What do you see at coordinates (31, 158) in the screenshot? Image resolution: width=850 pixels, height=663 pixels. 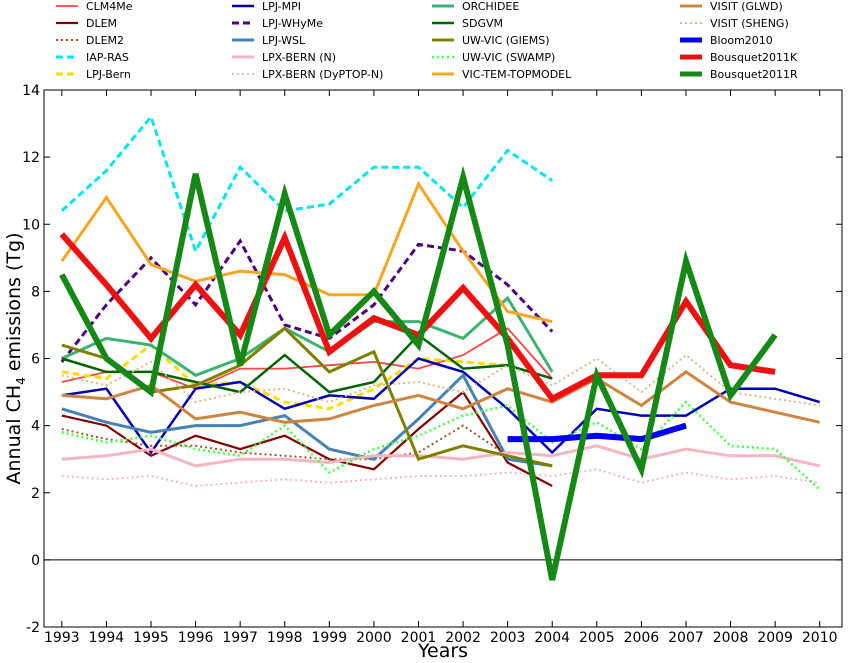 I see `y-tick-label: 12` at bounding box center [31, 158].